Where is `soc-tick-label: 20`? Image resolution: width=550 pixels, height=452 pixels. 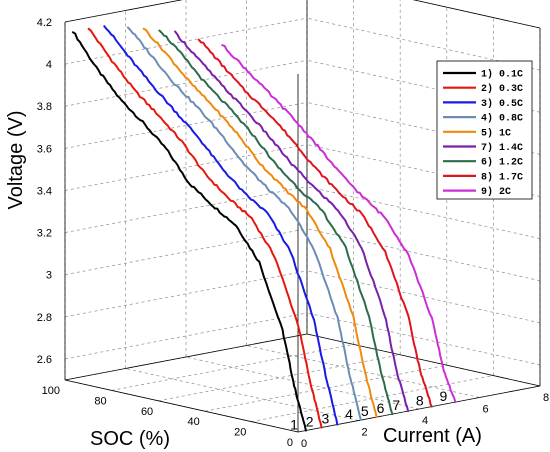
soc-tick-label: 20 is located at coordinates (240, 433).